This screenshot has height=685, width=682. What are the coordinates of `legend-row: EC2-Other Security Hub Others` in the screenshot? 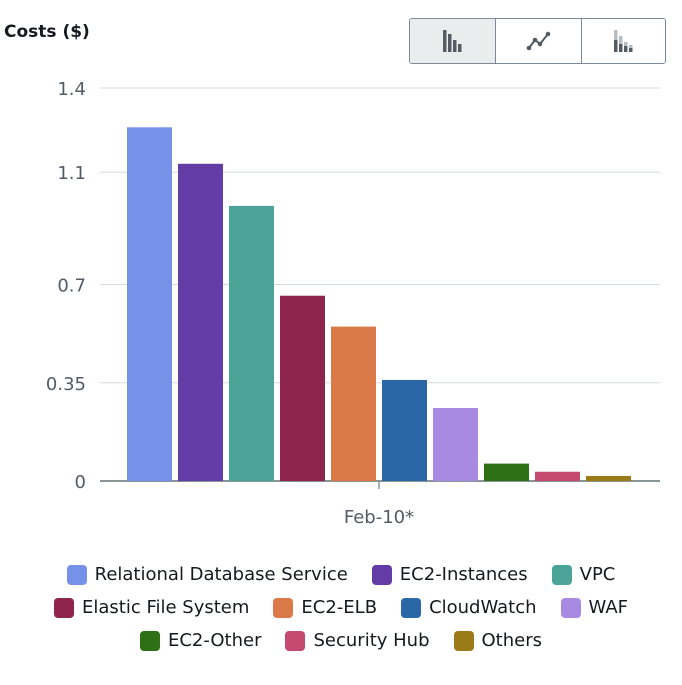 It's located at (341, 640).